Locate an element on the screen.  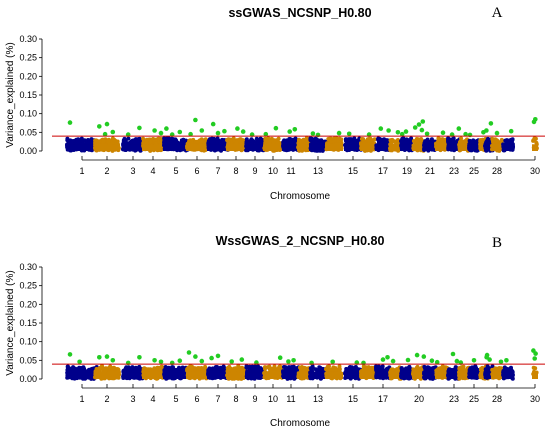
x-tick-label: 3 is located at coordinates (132, 171).